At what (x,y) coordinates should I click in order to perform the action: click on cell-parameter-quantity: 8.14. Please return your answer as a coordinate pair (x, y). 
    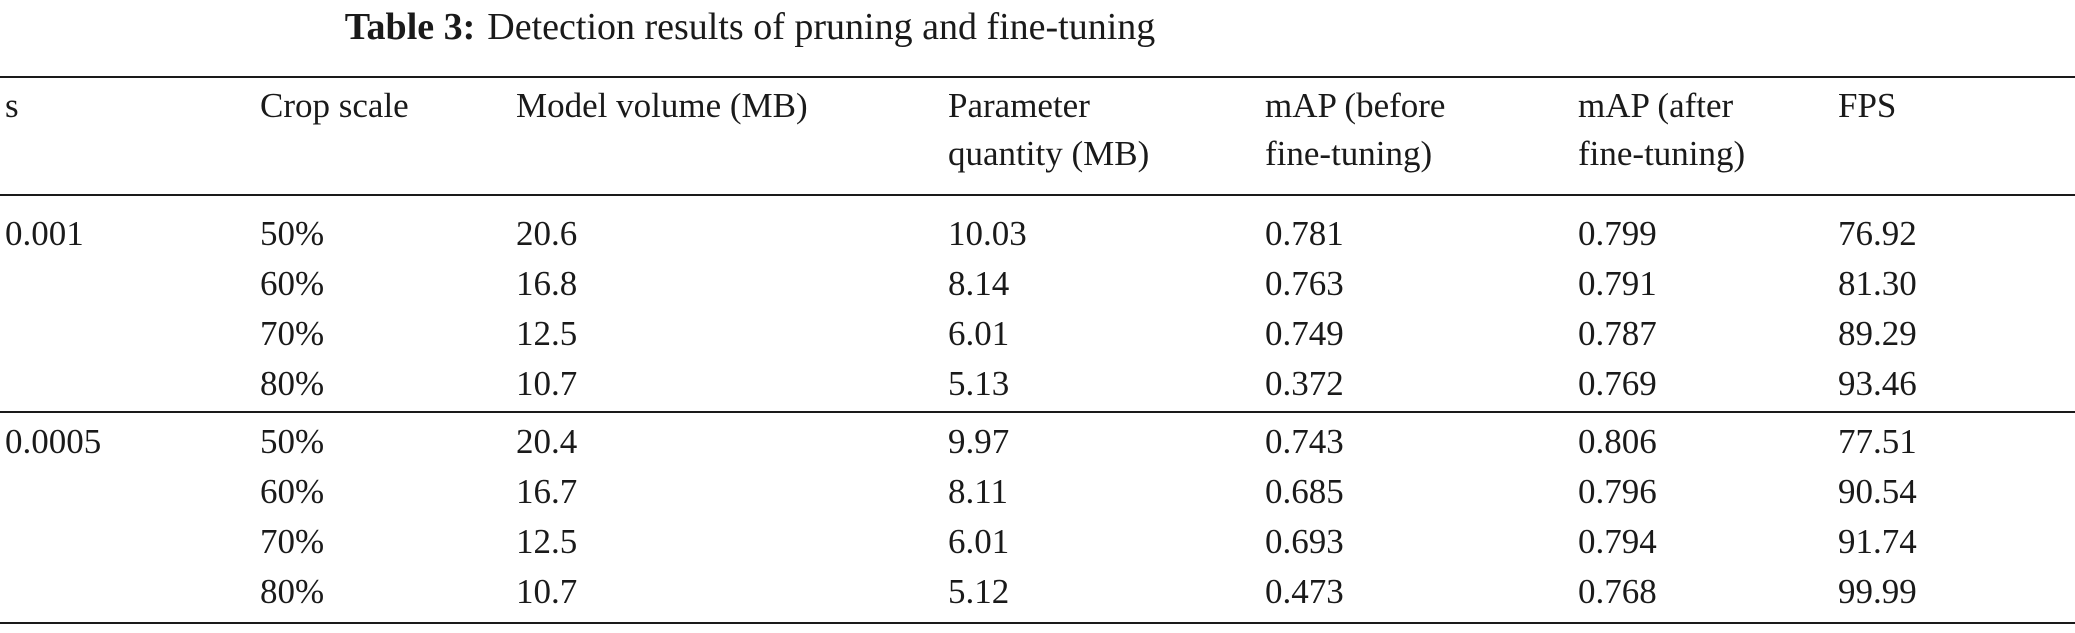
    Looking at the image, I should click on (979, 283).